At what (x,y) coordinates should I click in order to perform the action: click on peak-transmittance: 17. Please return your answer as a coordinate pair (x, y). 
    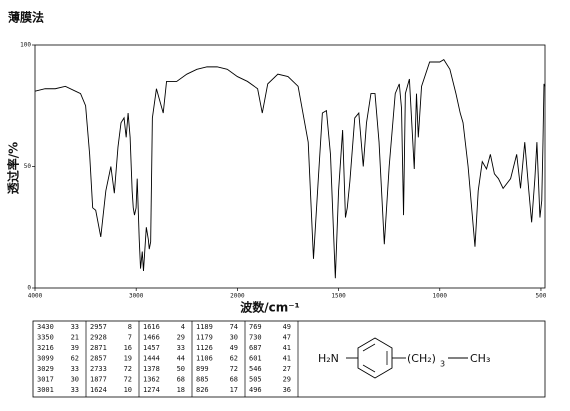
    Looking at the image, I should click on (234, 390).